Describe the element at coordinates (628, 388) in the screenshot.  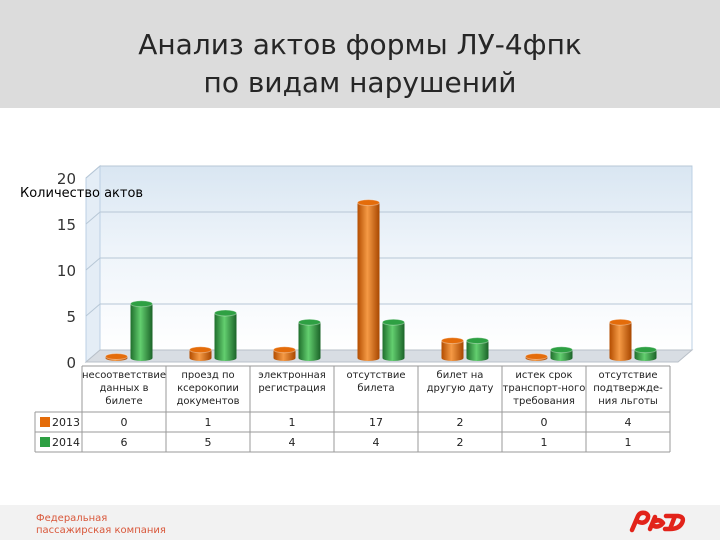
I see `category-label: отсутствие подтвержде-ния льготы` at that location.